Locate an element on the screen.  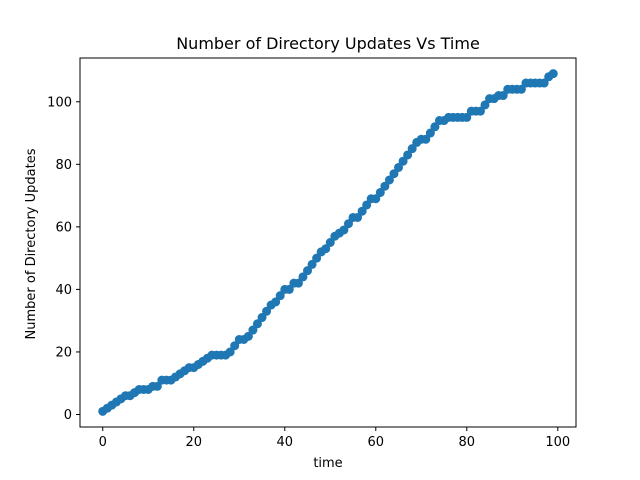
x-tick-label: 0 is located at coordinates (103, 442).